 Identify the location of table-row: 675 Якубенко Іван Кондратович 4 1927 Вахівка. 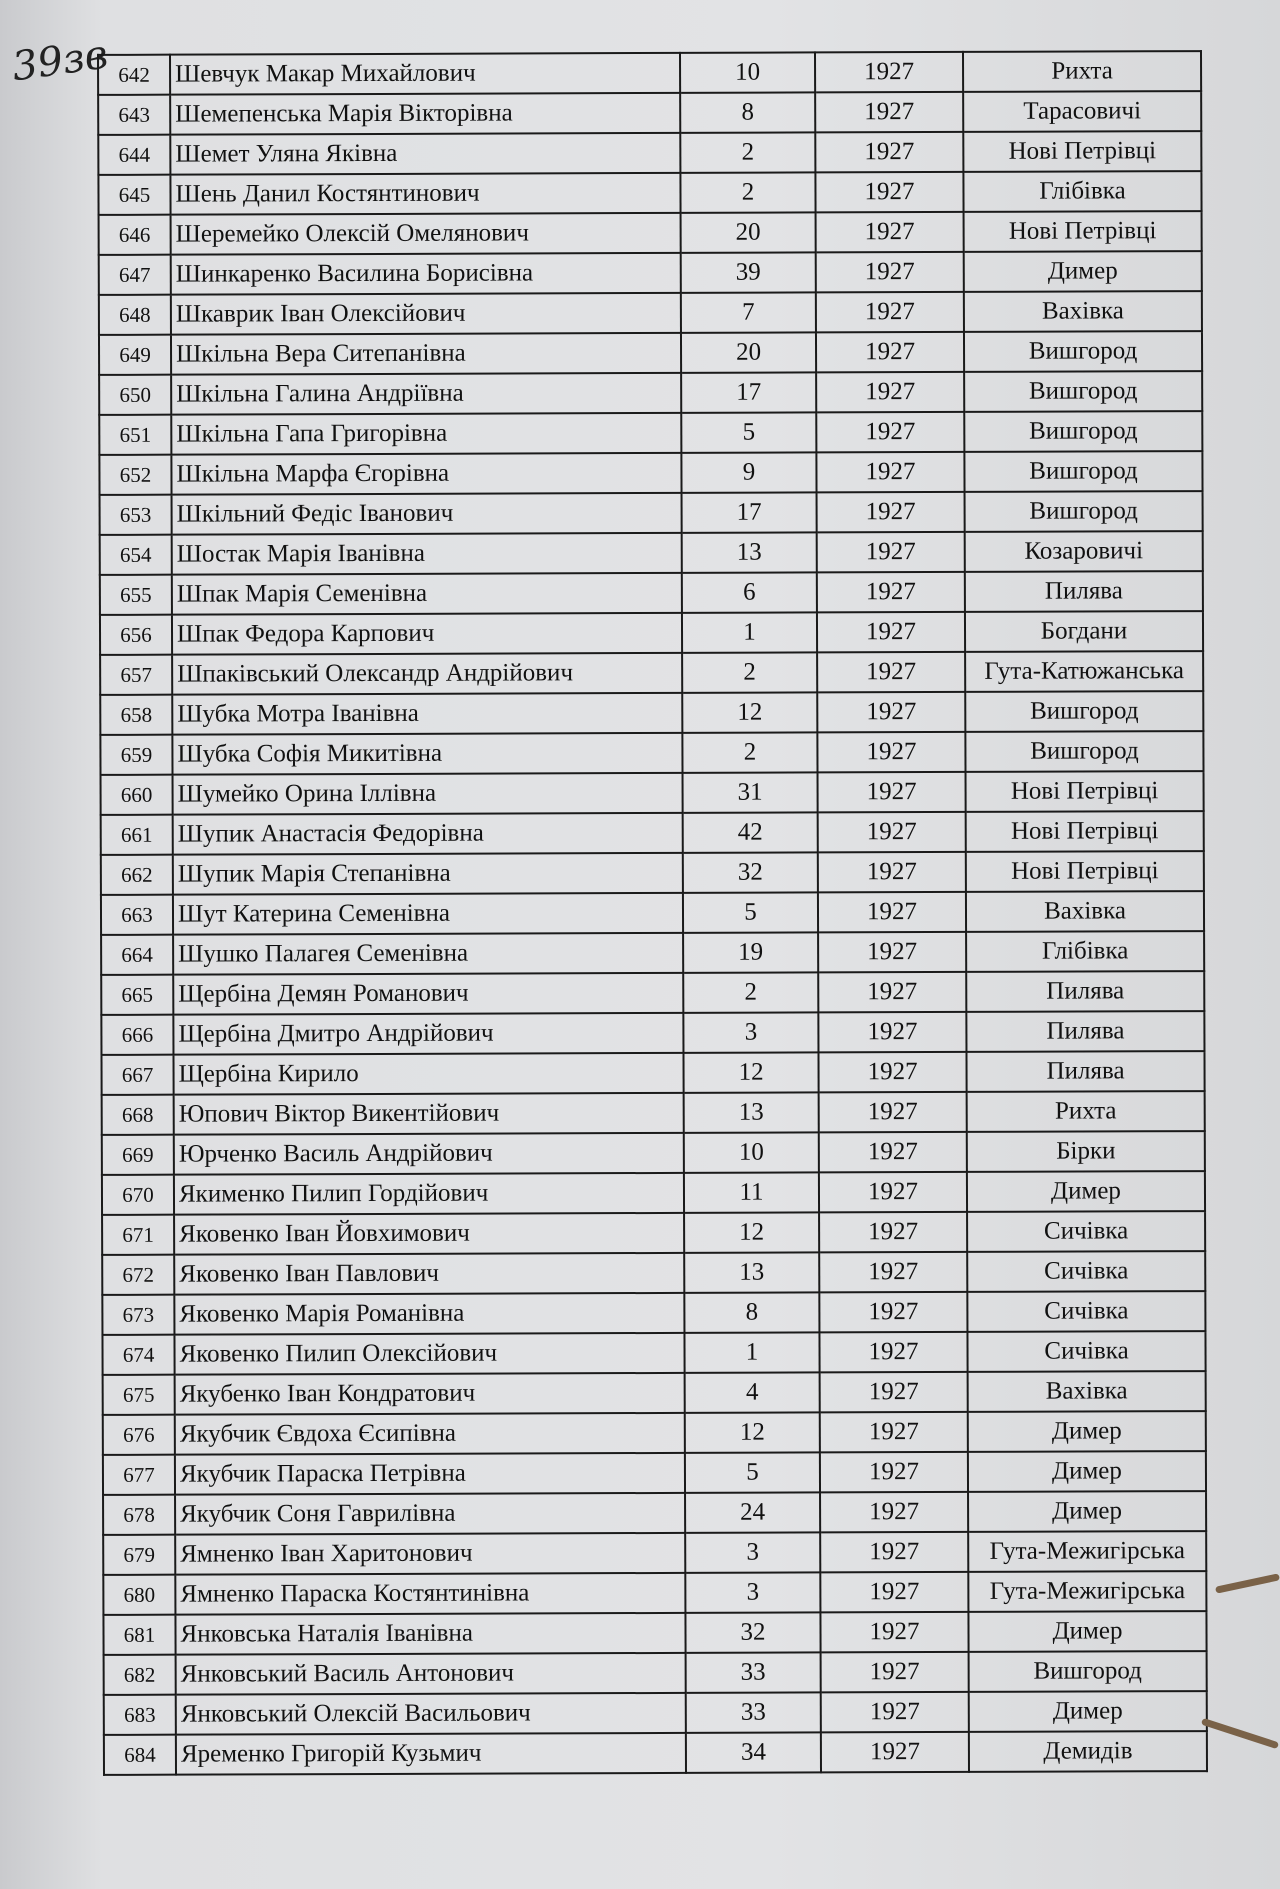
(654, 1393).